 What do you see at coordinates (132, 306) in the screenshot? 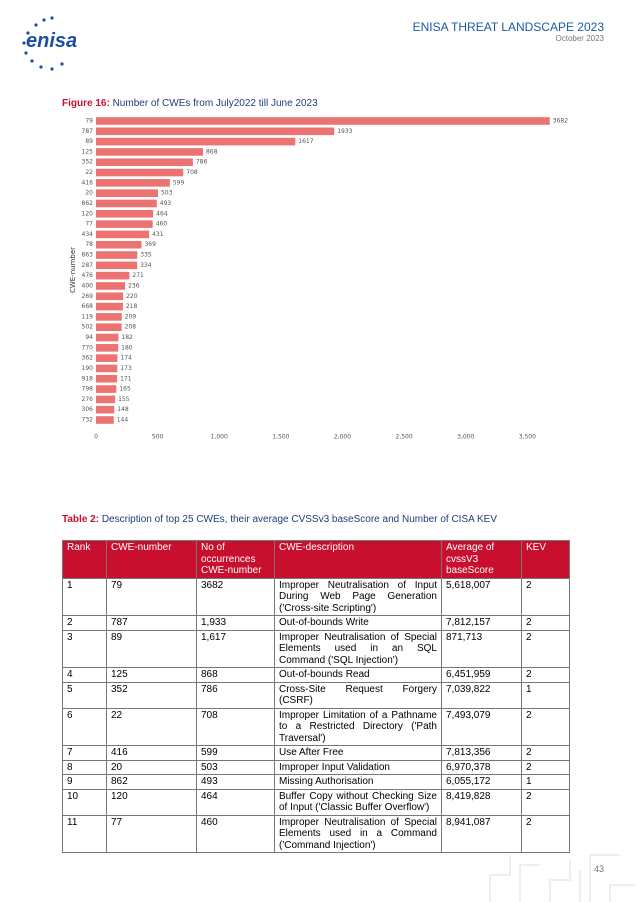
I see `value-label: 218` at bounding box center [132, 306].